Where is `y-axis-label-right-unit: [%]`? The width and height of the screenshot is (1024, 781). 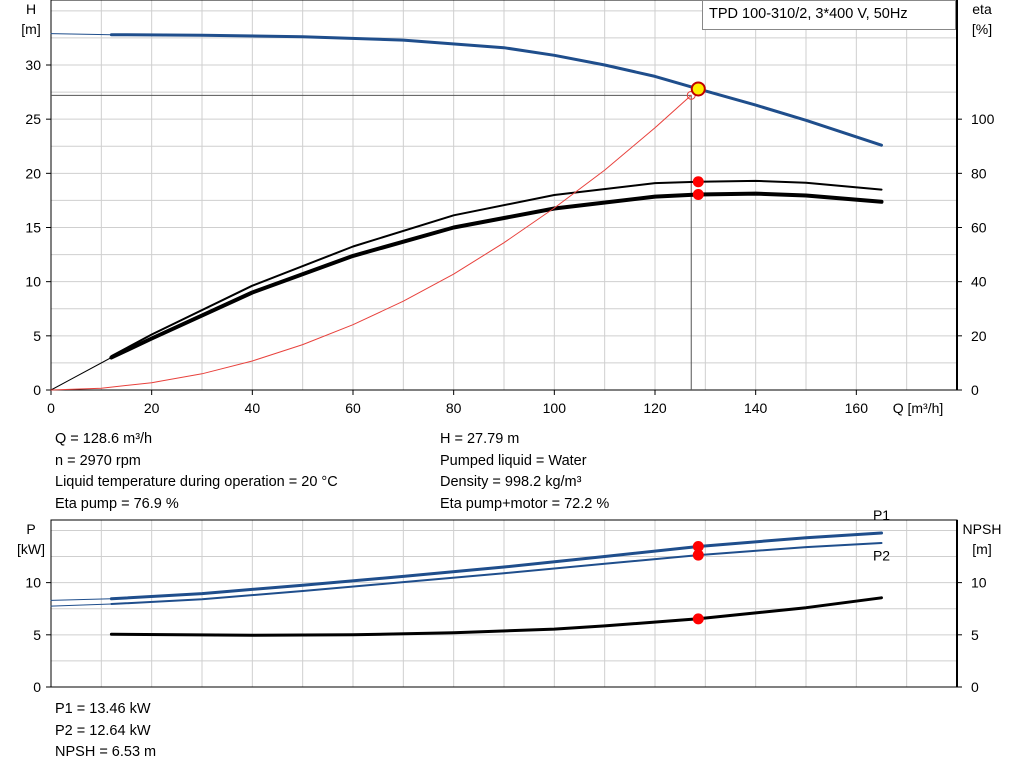 y-axis-label-right-unit: [%] is located at coordinates (982, 29).